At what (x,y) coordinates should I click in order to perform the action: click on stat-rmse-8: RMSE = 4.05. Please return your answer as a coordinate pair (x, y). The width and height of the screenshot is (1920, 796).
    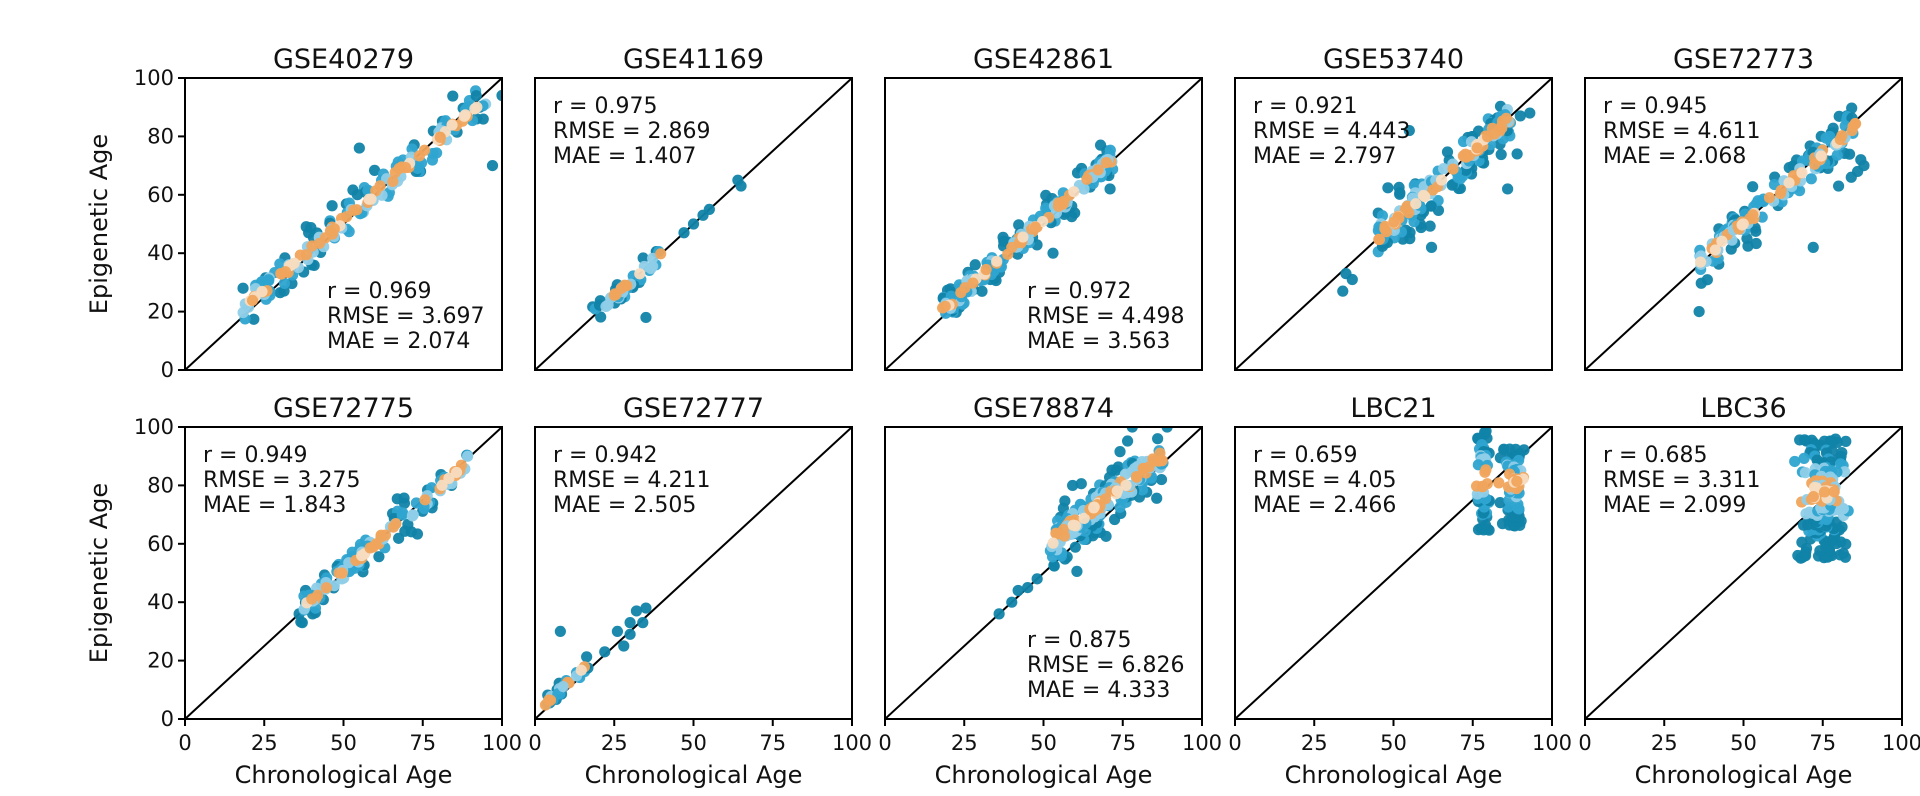
    Looking at the image, I should click on (1325, 480).